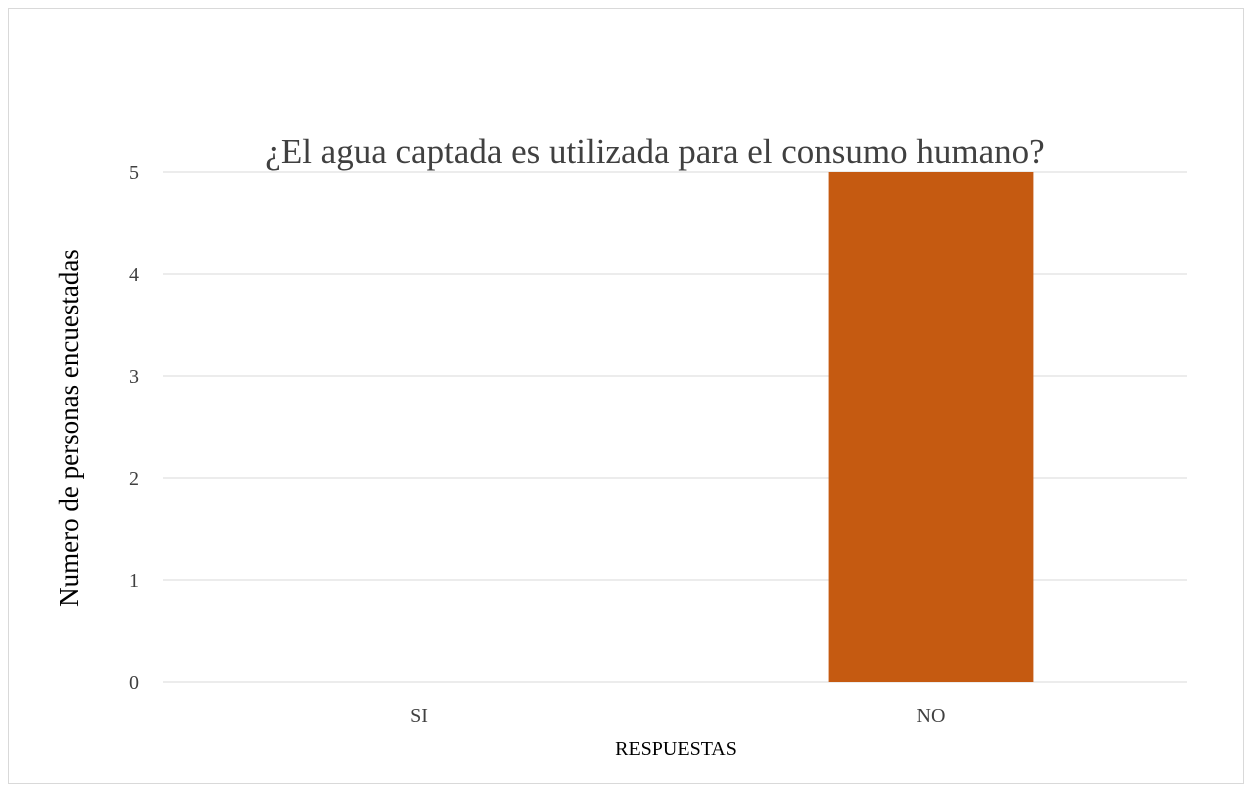 Image resolution: width=1253 pixels, height=793 pixels. What do you see at coordinates (134, 581) in the screenshot?
I see `y-tick-label: 1` at bounding box center [134, 581].